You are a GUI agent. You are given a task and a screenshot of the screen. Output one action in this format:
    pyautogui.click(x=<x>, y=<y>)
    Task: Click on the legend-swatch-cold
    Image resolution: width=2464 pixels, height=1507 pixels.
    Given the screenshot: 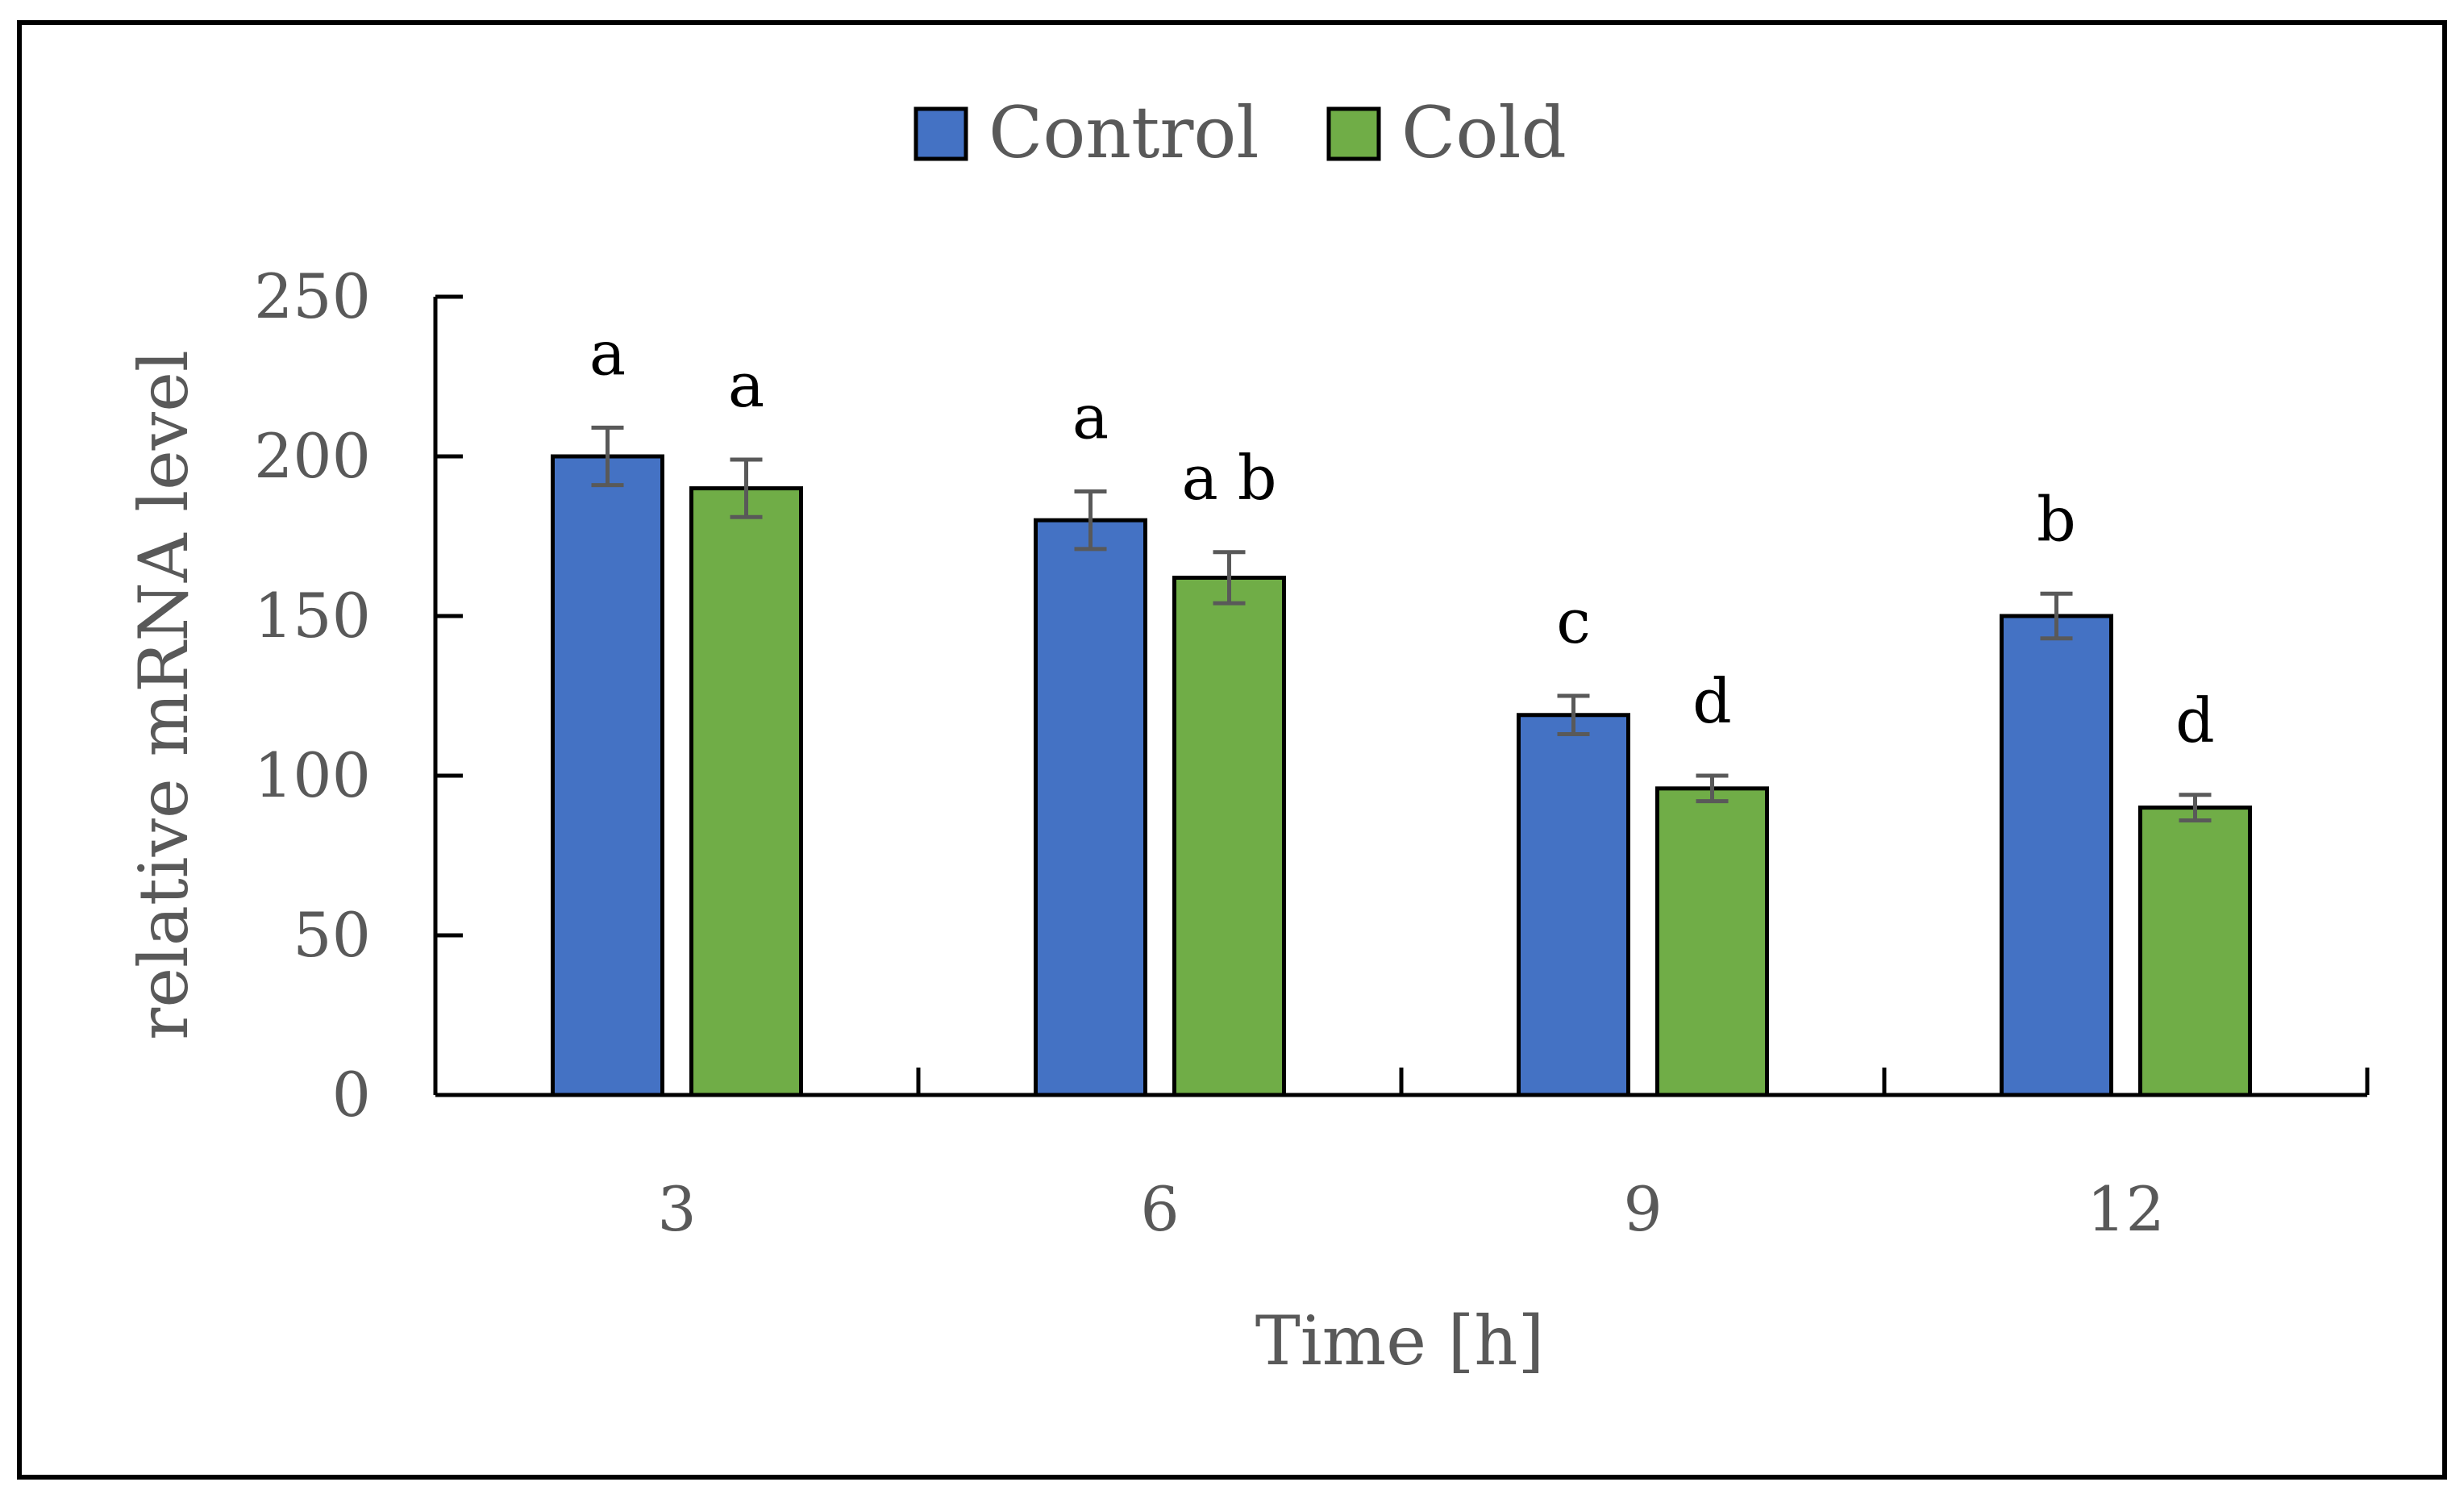 What is the action you would take?
    pyautogui.click(x=1353, y=133)
    